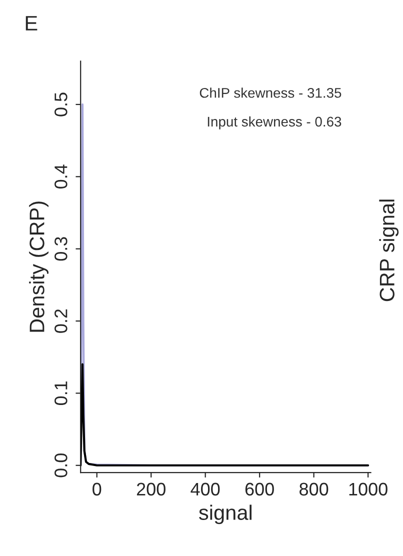  Describe the element at coordinates (259, 489) in the screenshot. I see `x-tick-label: 600` at that location.